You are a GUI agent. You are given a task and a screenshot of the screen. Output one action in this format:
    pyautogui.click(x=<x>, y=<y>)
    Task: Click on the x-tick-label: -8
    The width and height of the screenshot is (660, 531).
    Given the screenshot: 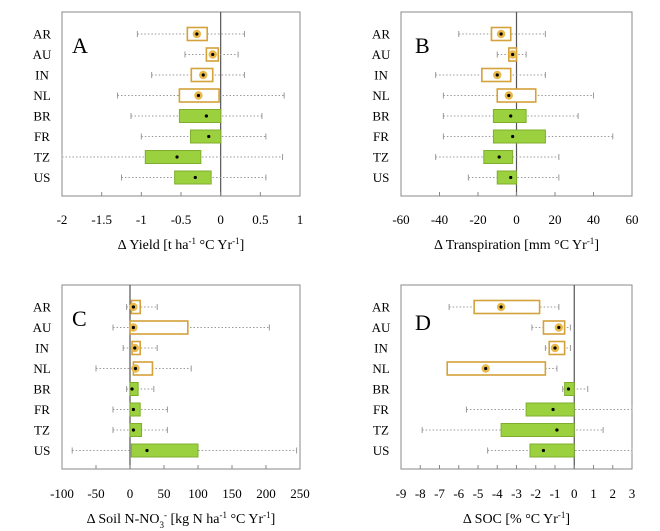 What is the action you would take?
    pyautogui.click(x=420, y=493)
    